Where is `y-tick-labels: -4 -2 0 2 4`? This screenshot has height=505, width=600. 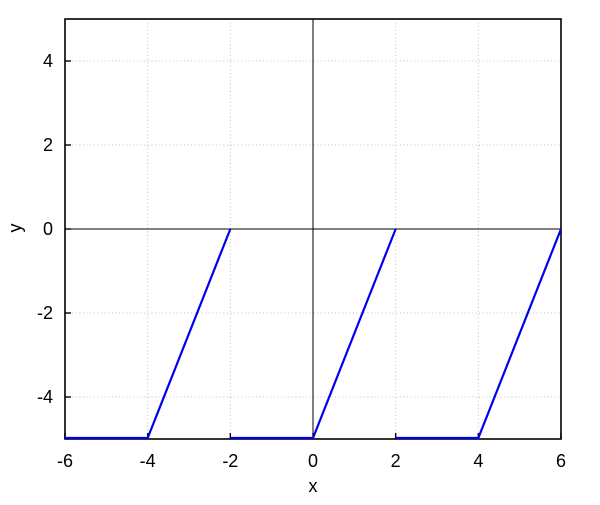
y-tick-labels: -4 -2 0 2 4 is located at coordinates (45, 229).